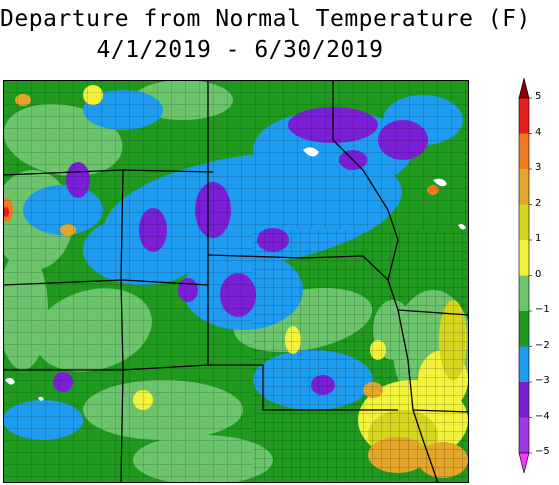  I want to click on temperature-legend: 5 4 3 2 1 0 −1 −2 −3 −4 −5, so click(537, 275).